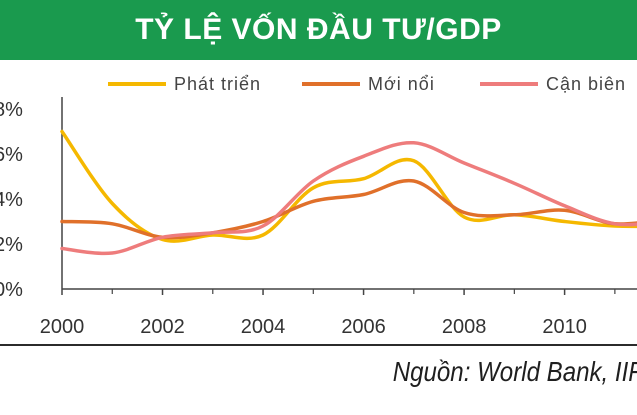 The image size is (637, 415). Describe the element at coordinates (564, 327) in the screenshot. I see `x-tick-label: 2010` at that location.